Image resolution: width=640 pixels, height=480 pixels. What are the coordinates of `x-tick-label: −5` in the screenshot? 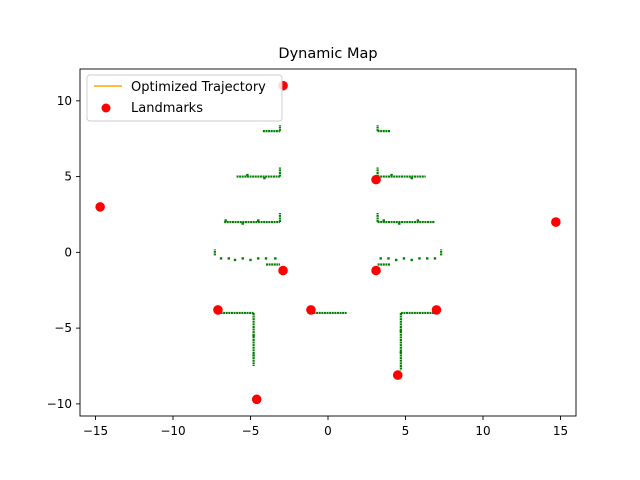 It's located at (251, 431).